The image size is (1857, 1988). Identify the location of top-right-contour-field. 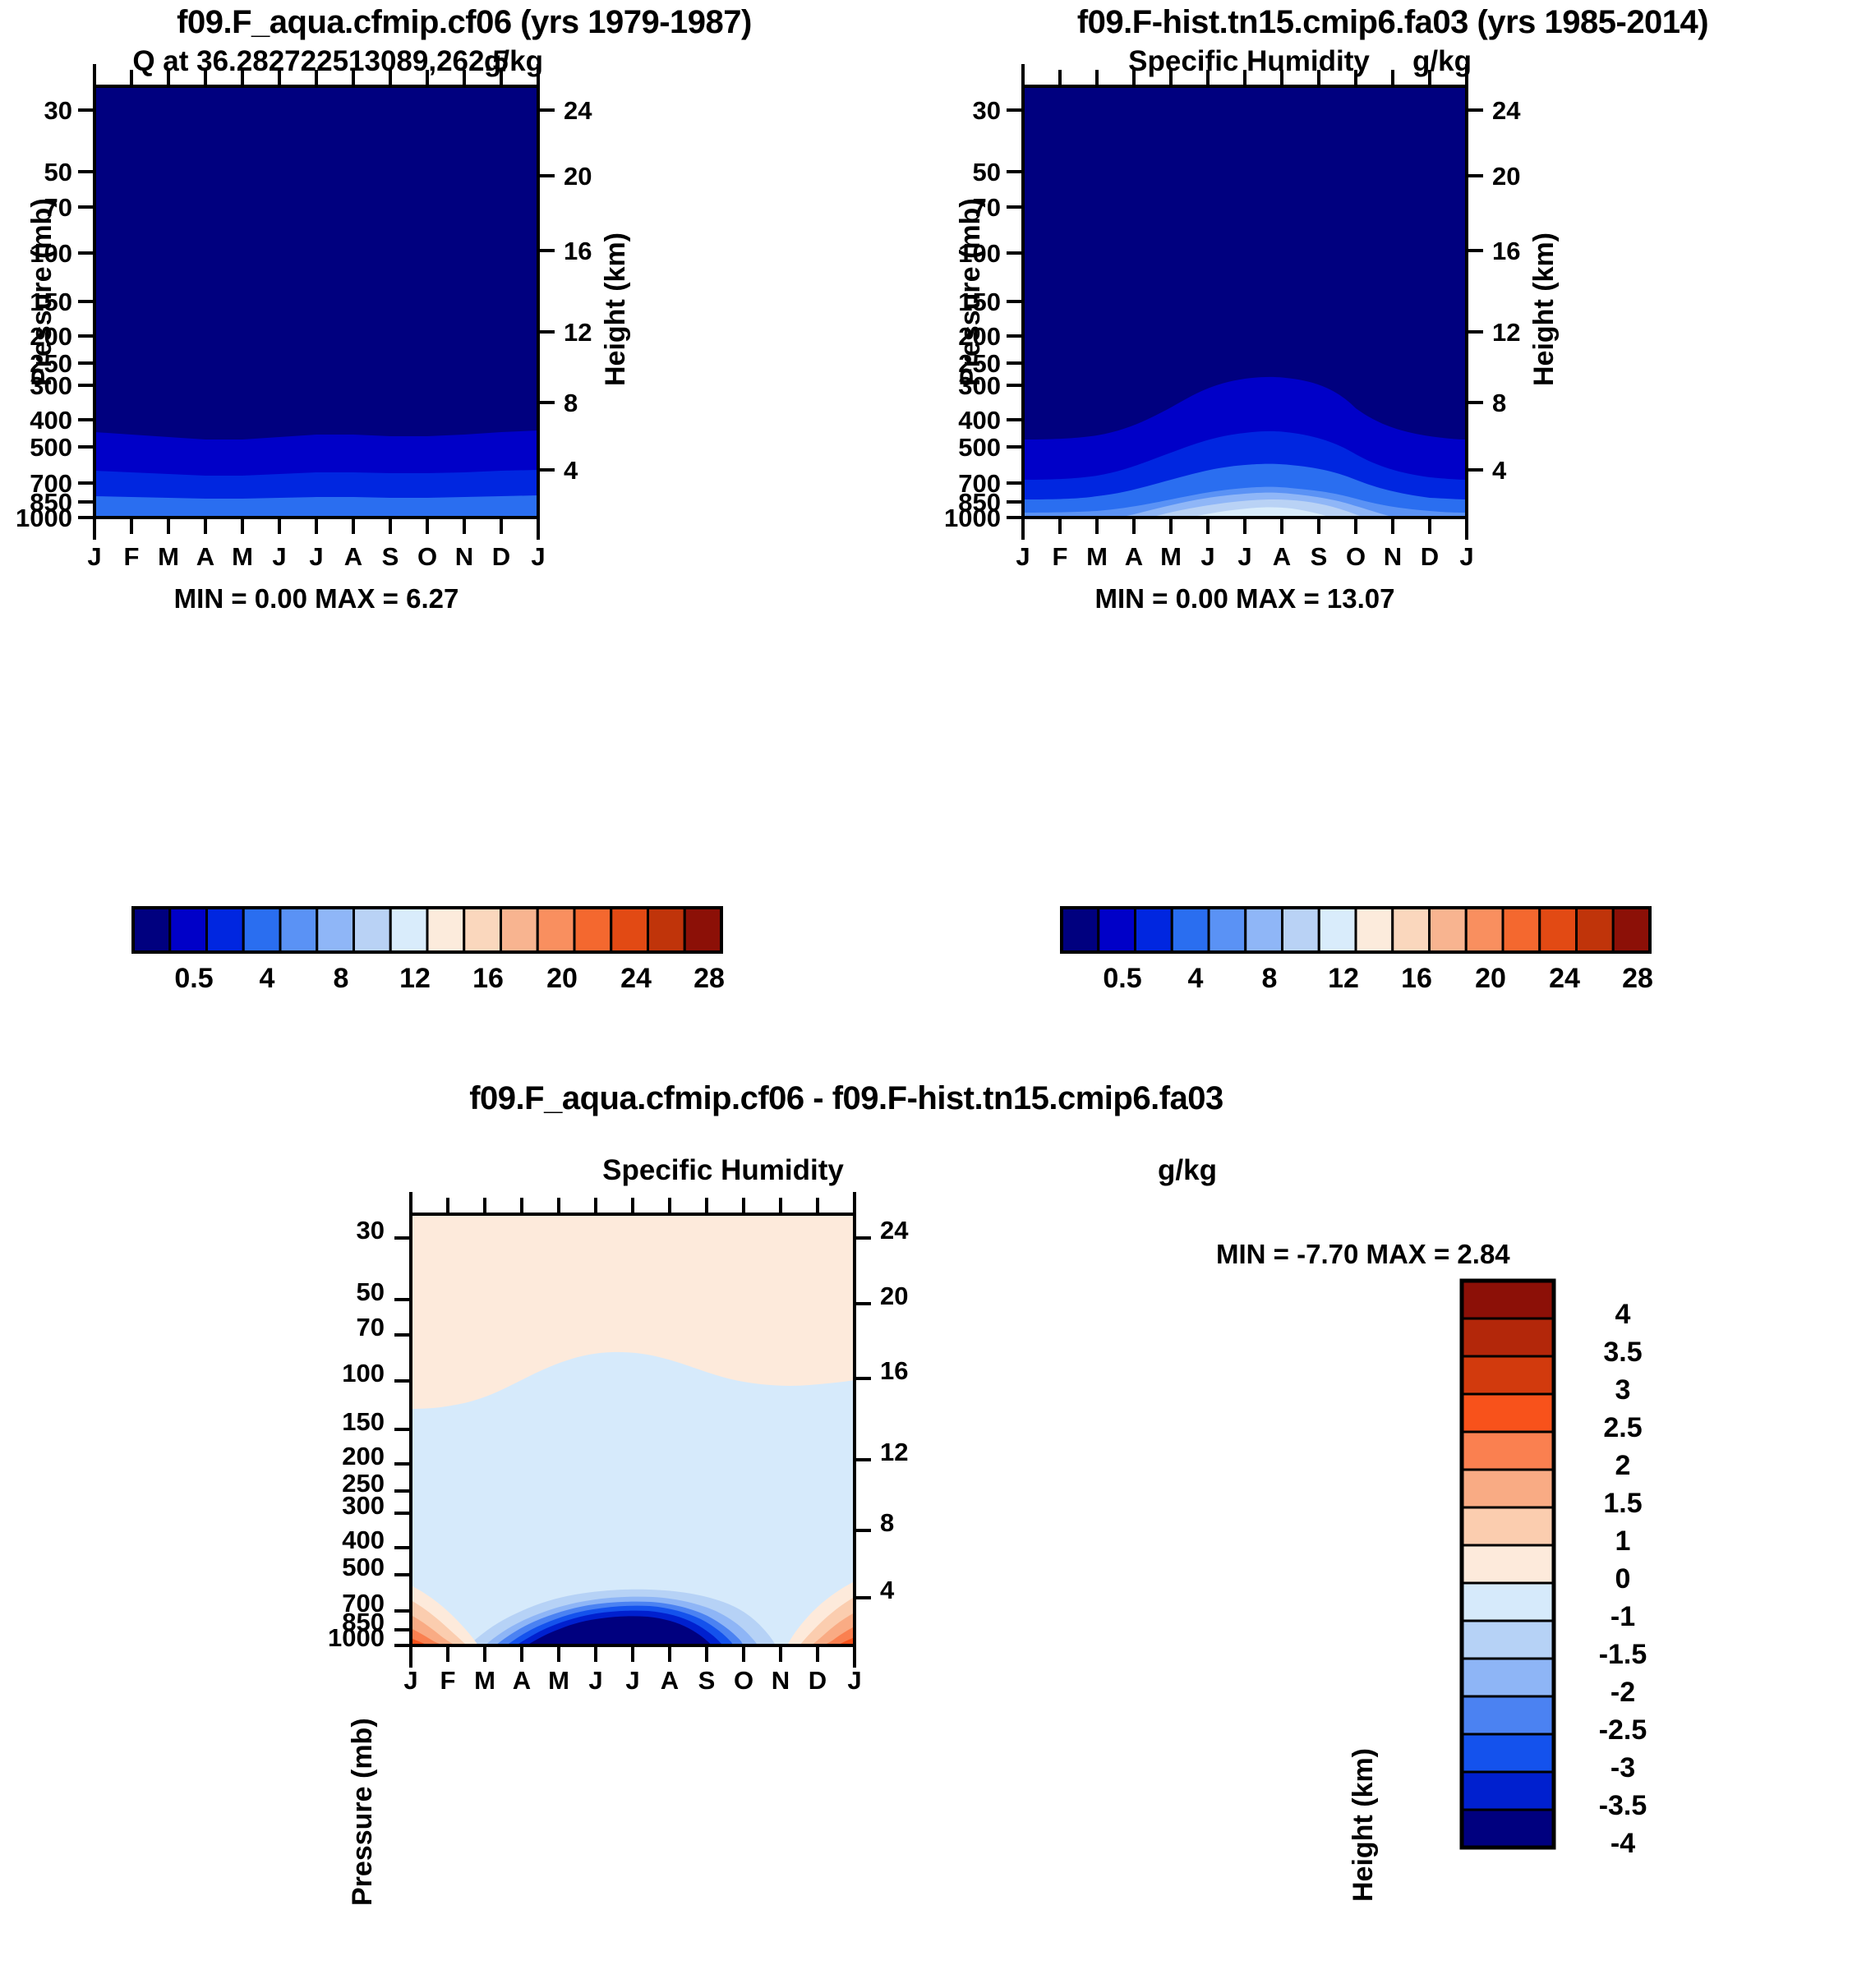
(1245, 302).